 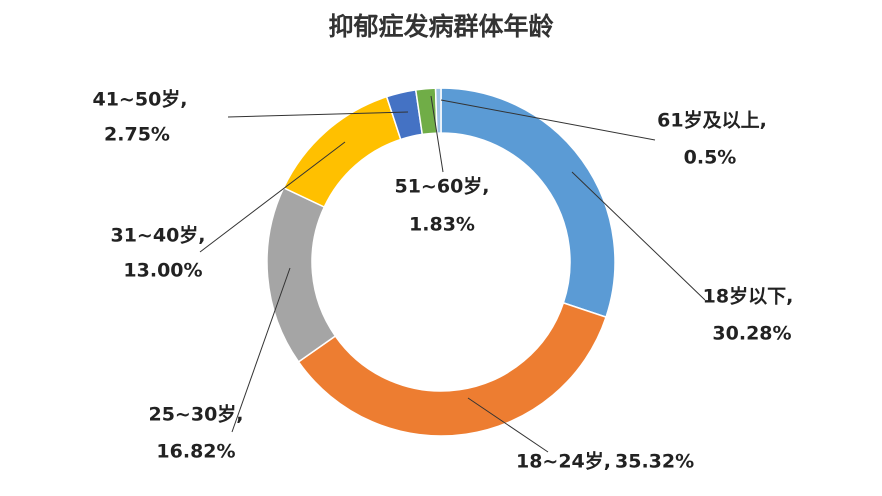 What do you see at coordinates (195, 452) in the screenshot?
I see `value-label: 16.82%` at bounding box center [195, 452].